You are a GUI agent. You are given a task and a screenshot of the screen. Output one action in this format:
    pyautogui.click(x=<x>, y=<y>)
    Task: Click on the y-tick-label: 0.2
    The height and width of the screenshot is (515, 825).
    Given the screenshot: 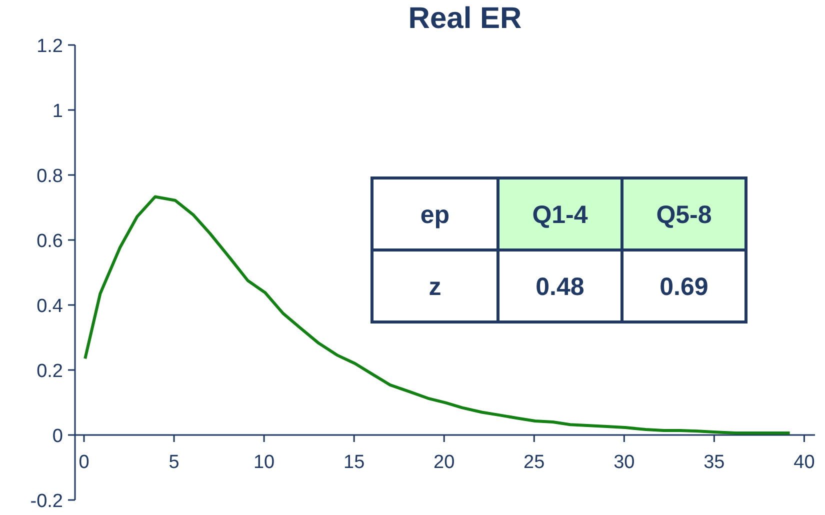 What is the action you would take?
    pyautogui.click(x=49, y=371)
    